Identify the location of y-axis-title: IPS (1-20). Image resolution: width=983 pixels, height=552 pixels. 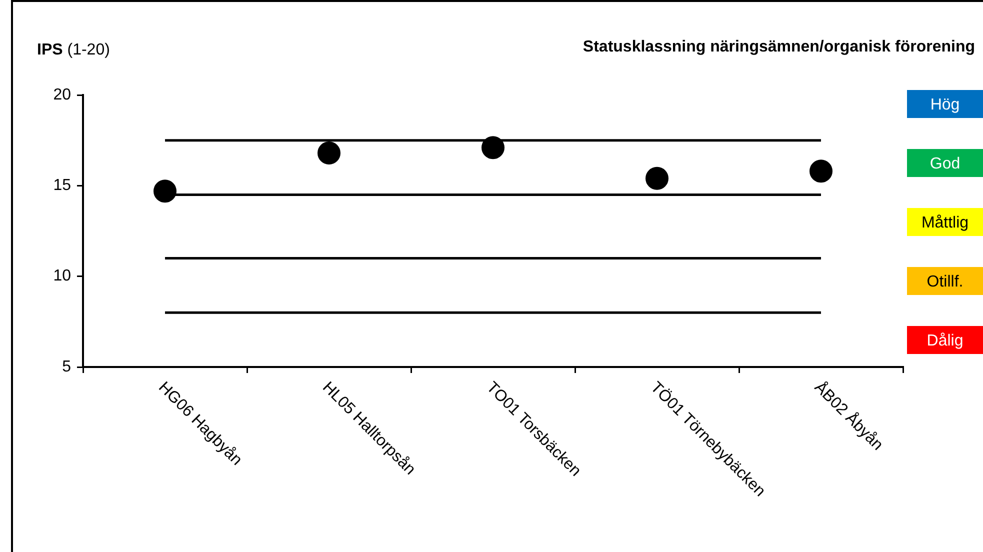
(73, 49).